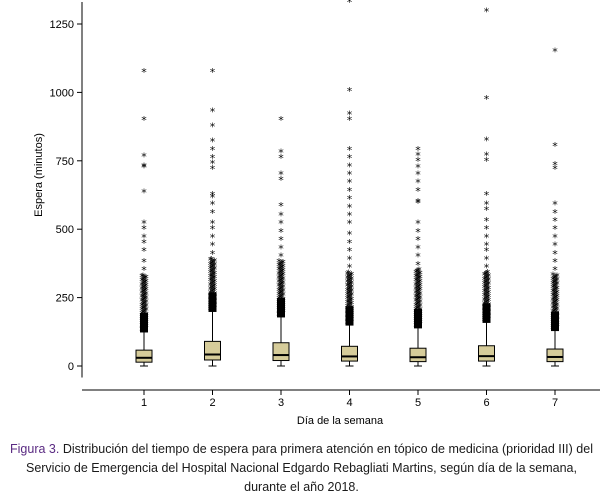  I want to click on outlier-cluster, so click(486, 305).